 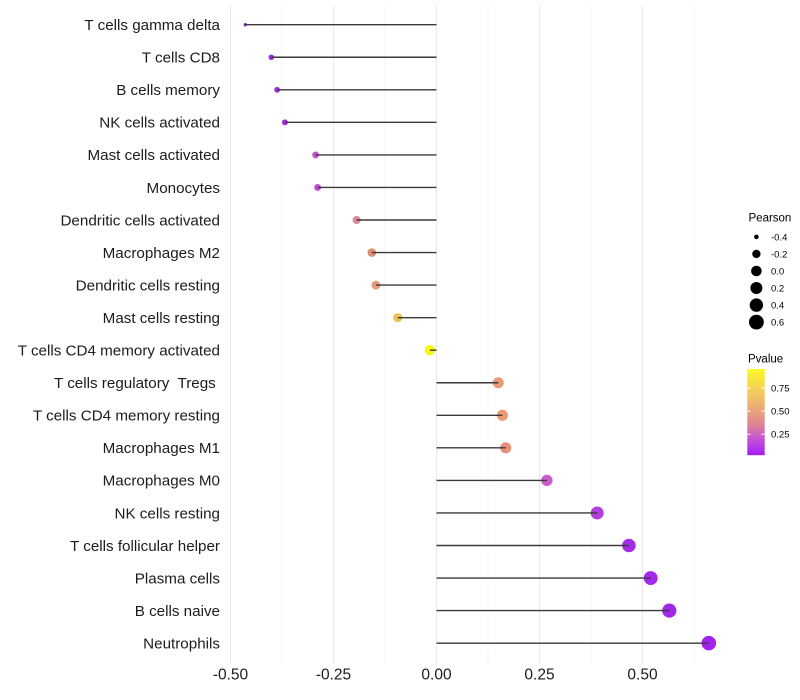 What do you see at coordinates (148, 285) in the screenshot?
I see `svg-text: Dendritic cells resting` at bounding box center [148, 285].